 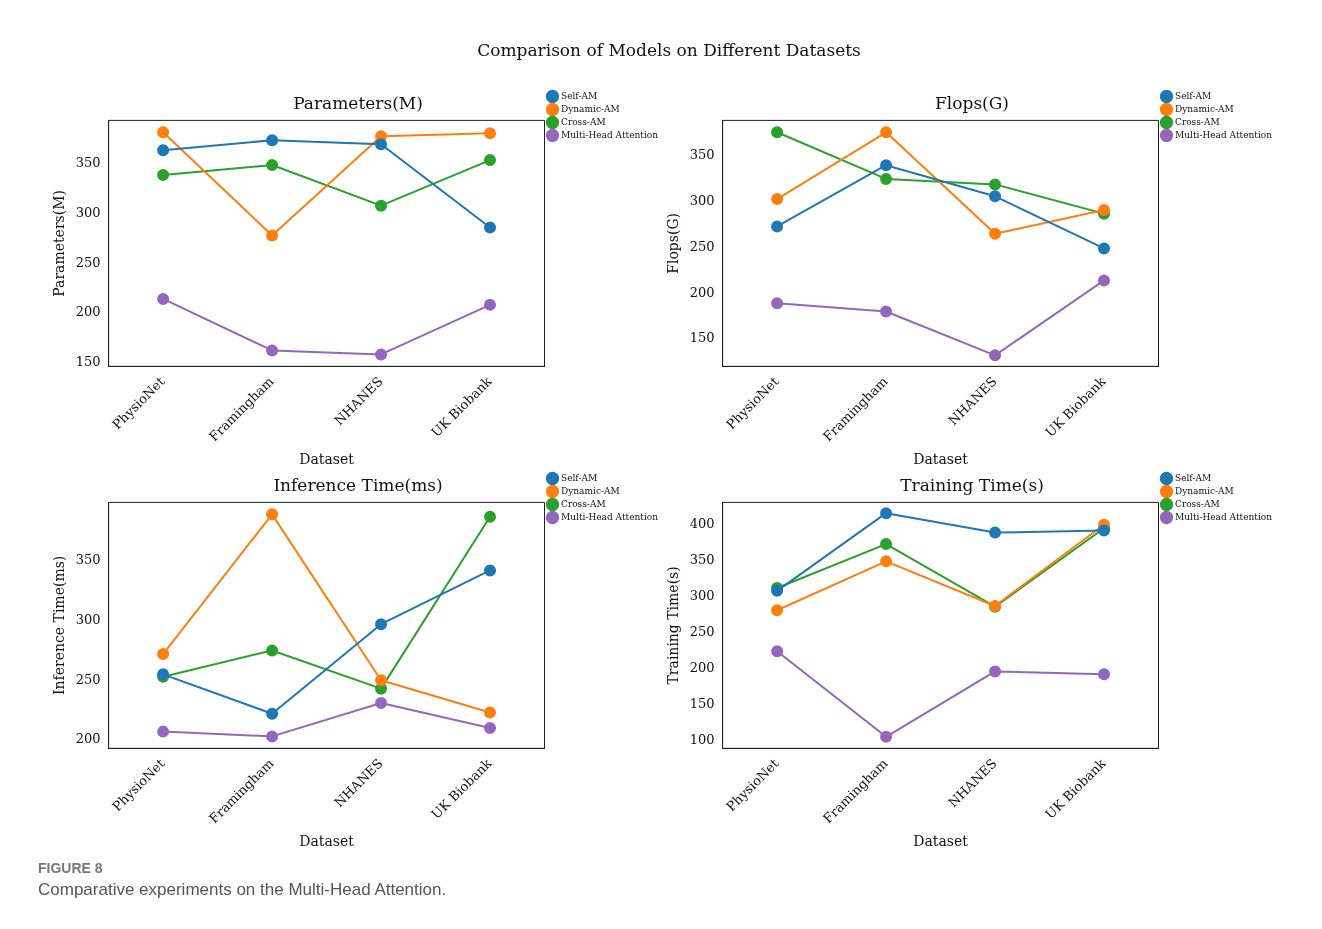 What do you see at coordinates (358, 484) in the screenshot?
I see `chart-title: Inference Time(ms)` at bounding box center [358, 484].